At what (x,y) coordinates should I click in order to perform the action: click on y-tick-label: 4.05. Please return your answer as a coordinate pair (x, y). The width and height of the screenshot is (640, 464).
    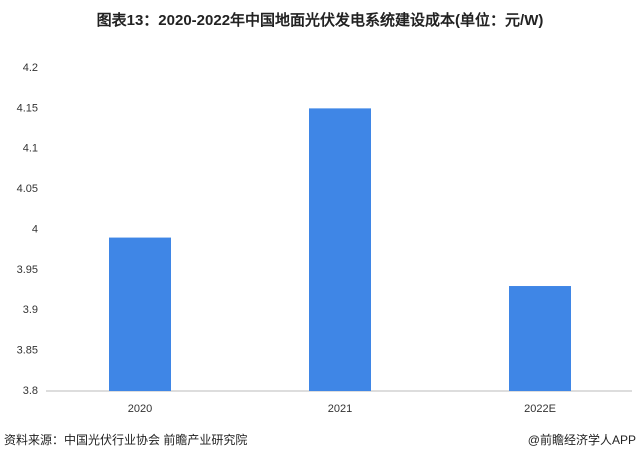
    Looking at the image, I should click on (27, 189).